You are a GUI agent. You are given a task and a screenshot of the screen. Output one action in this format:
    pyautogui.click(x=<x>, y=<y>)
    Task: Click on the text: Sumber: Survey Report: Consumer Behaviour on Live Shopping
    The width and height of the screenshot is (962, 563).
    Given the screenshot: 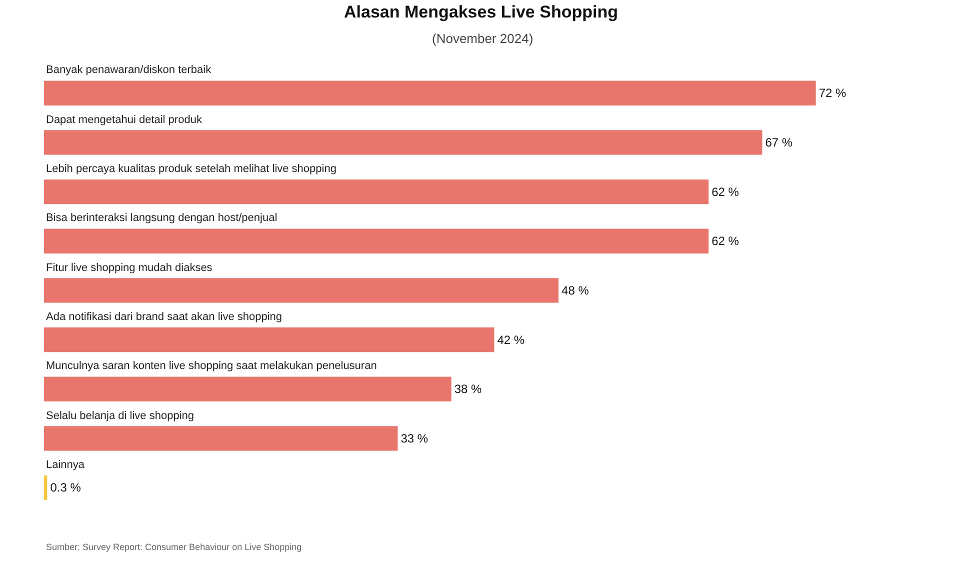 What is the action you would take?
    pyautogui.click(x=174, y=547)
    